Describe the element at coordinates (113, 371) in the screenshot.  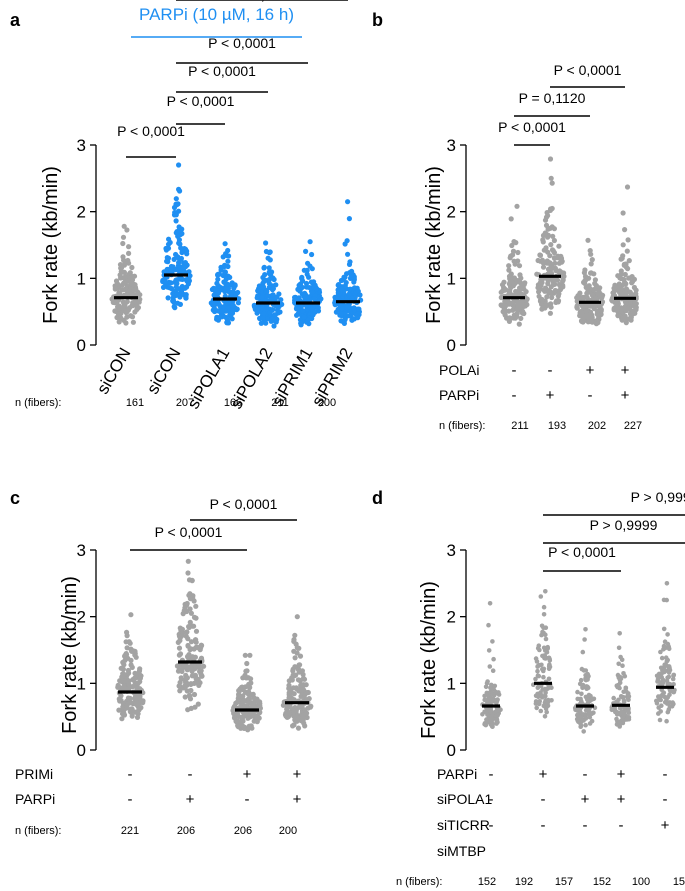
I see `x-category-label: siCON` at that location.